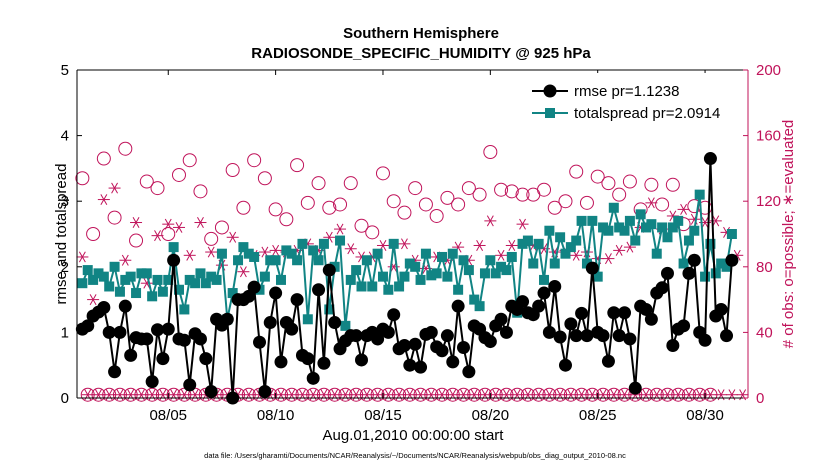  I want to click on x-tick-label: 08/10, so click(276, 415).